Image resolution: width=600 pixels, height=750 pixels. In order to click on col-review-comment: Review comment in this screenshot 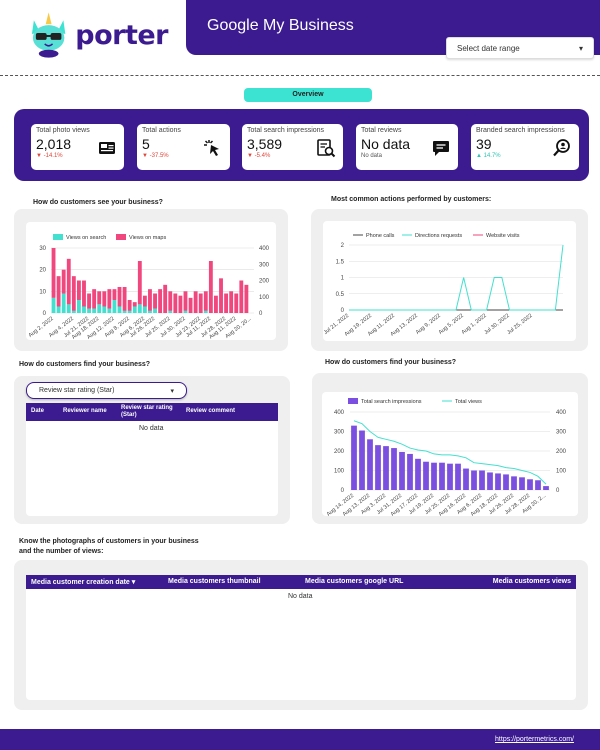, I will do `click(211, 411)`.